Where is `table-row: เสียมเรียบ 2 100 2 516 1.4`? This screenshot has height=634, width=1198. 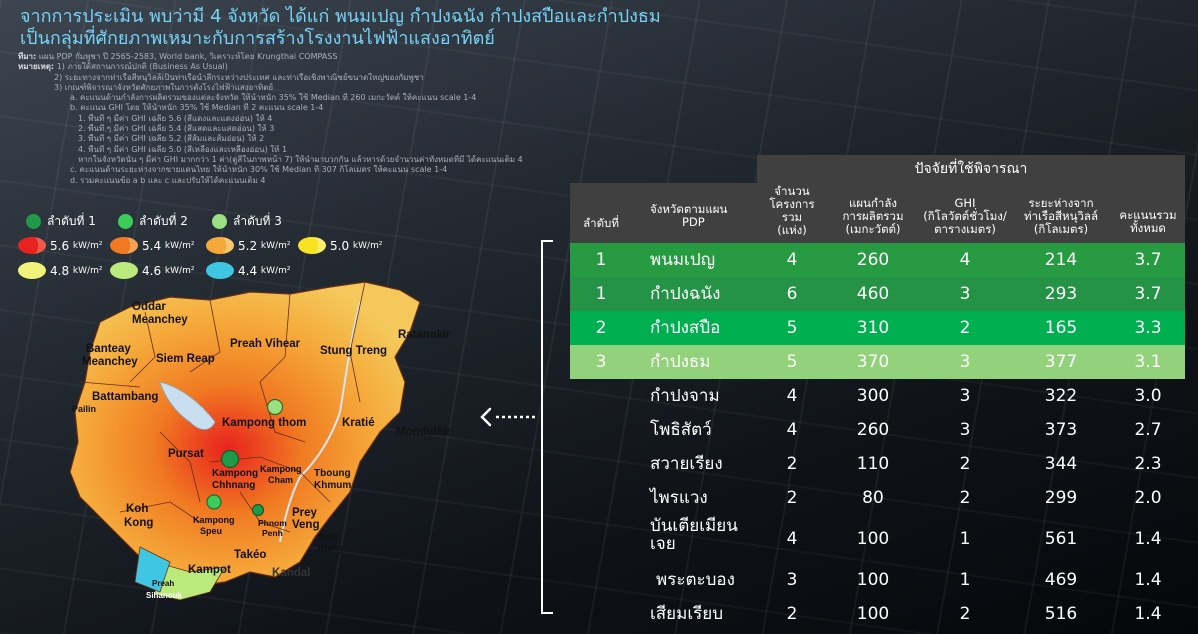
table-row: เสียมเรียบ 2 100 2 516 1.4 is located at coordinates (877, 614).